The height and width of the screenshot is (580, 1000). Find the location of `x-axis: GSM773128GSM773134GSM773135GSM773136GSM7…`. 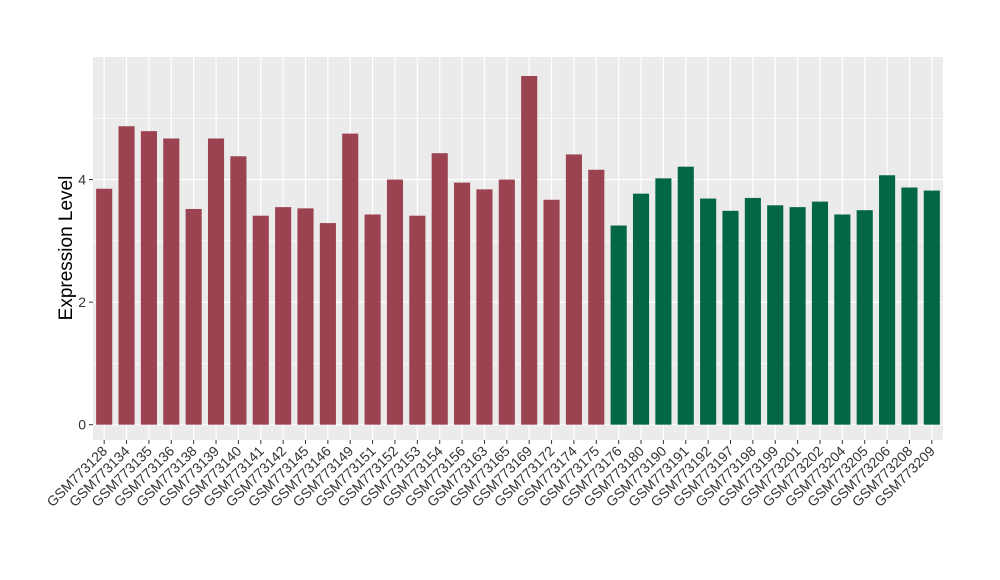

x-axis: GSM773128GSM773134GSM773135GSM773136GSM7… is located at coordinates (490, 475).